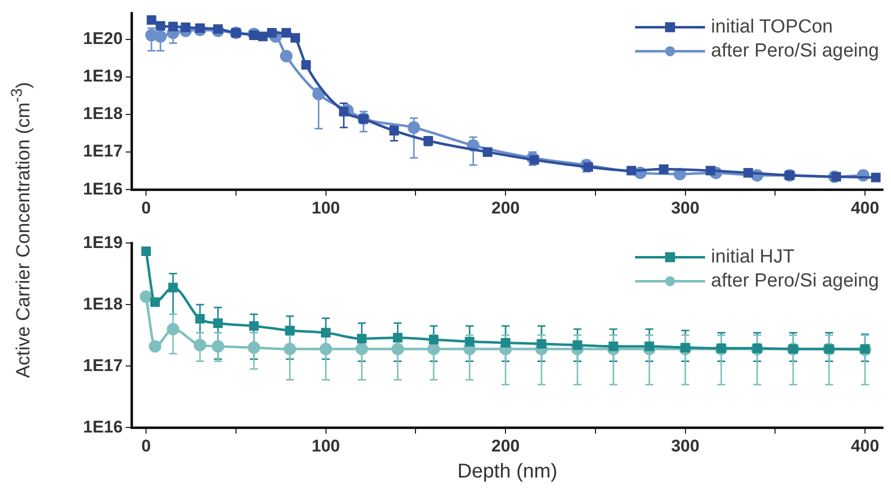 Image resolution: width=891 pixels, height=488 pixels. What do you see at coordinates (103, 38) in the screenshot?
I see `y-tick-label: 1E20` at bounding box center [103, 38].